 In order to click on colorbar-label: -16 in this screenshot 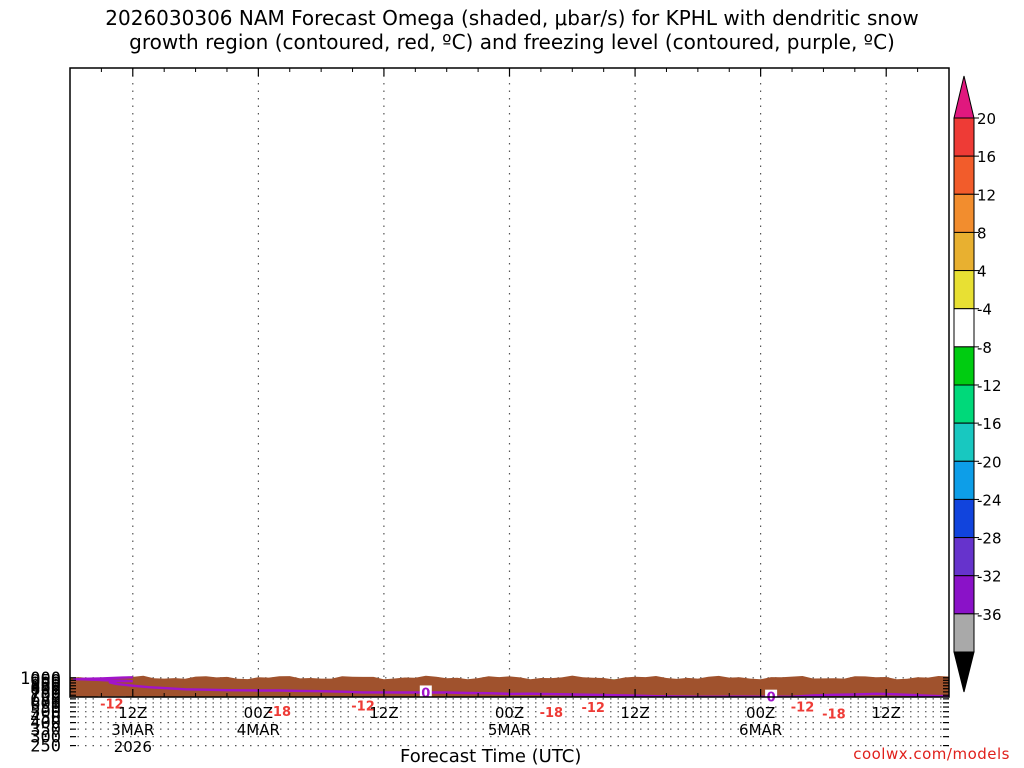, I will do `click(989, 424)`.